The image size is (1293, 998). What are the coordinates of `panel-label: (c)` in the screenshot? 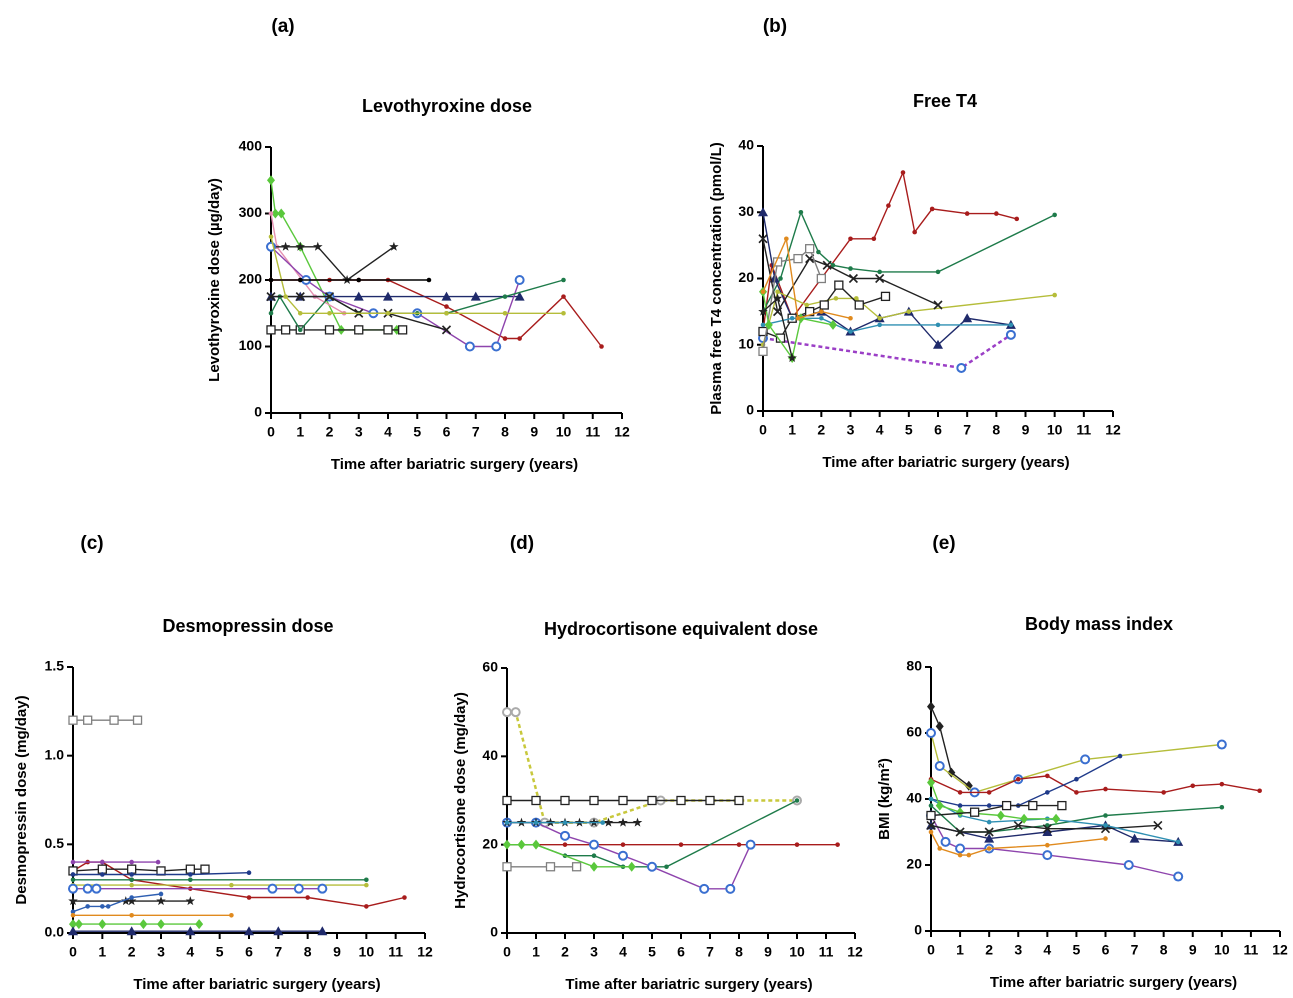 It's located at (91, 543).